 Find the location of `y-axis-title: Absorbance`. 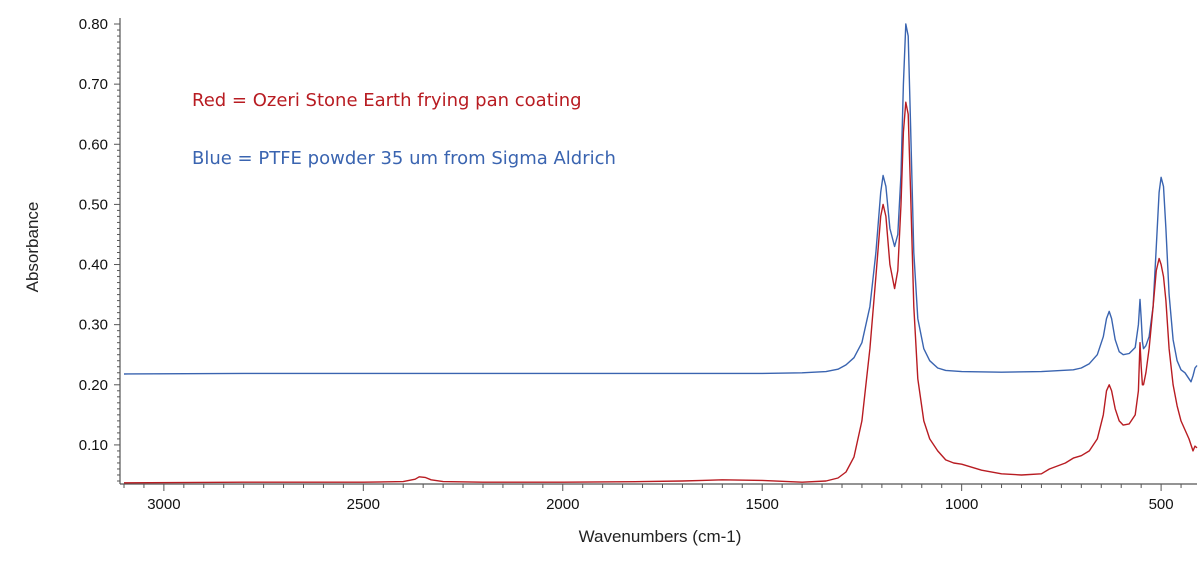

y-axis-title: Absorbance is located at coordinates (32, 247).